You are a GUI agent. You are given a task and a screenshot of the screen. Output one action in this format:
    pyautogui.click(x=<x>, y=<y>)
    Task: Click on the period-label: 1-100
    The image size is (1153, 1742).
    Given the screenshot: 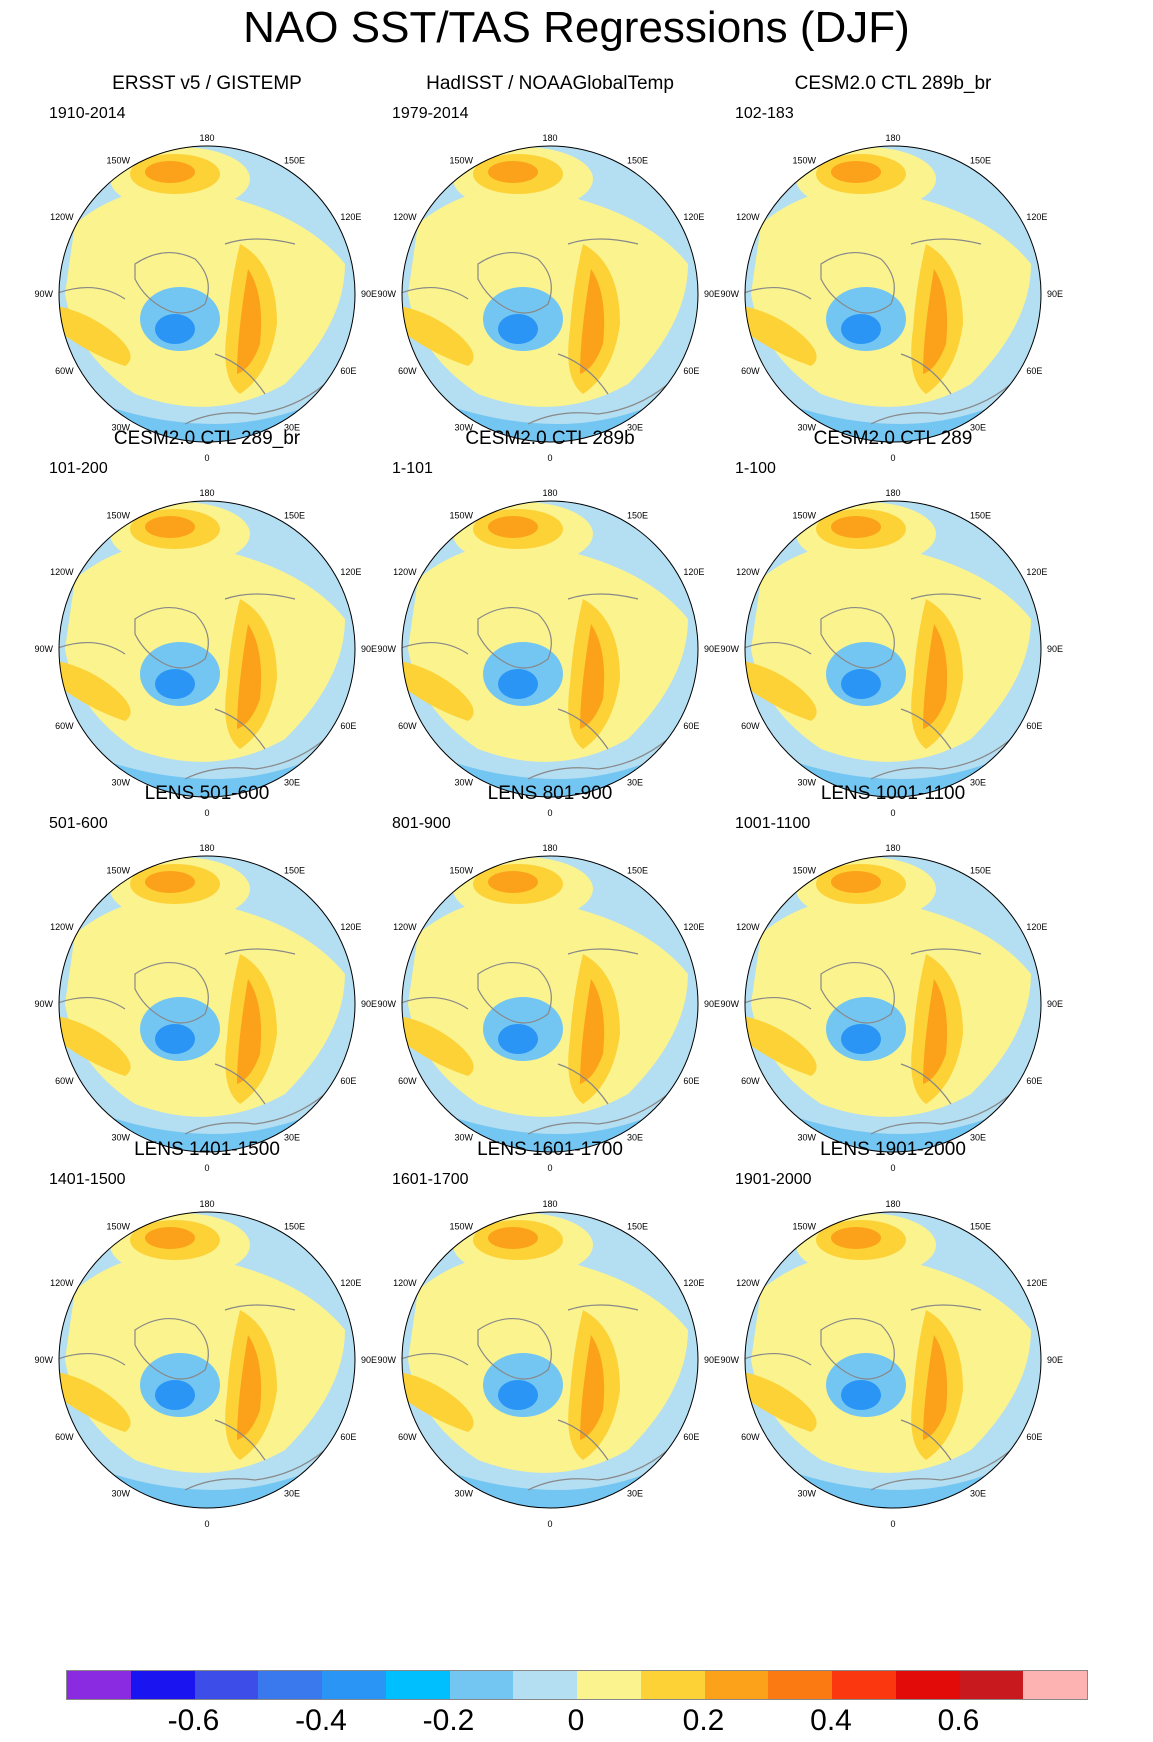 What is the action you would take?
    pyautogui.click(x=755, y=468)
    